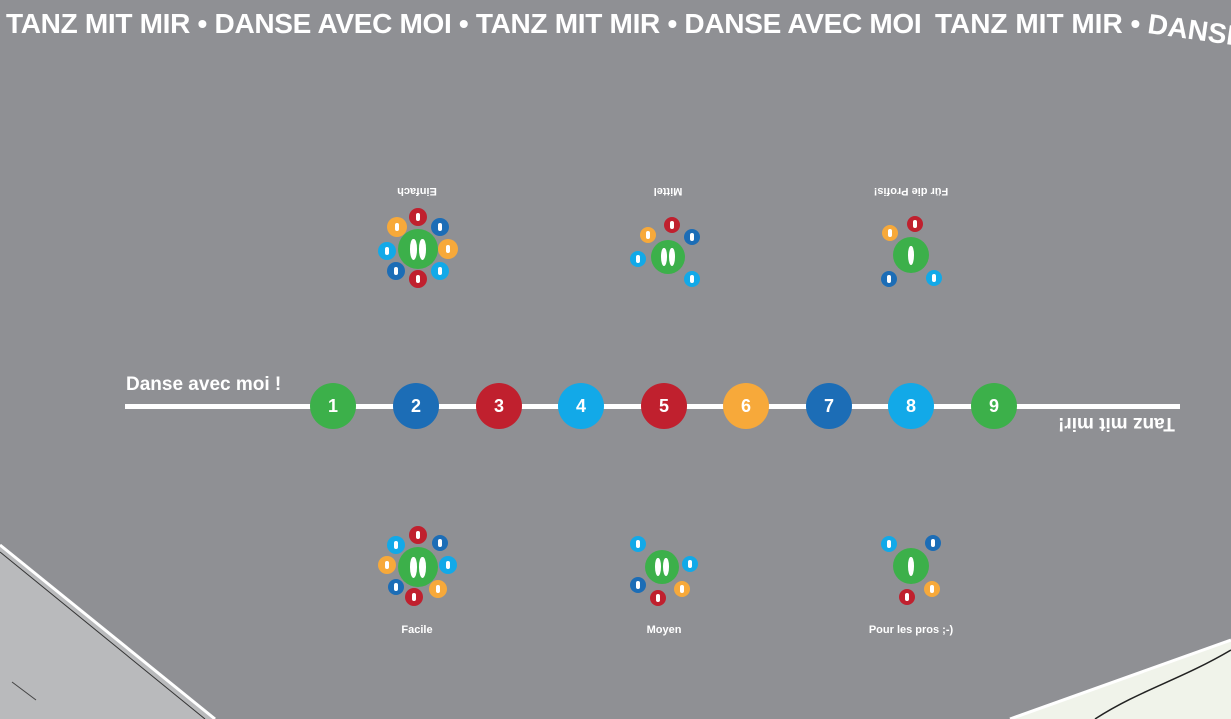  What do you see at coordinates (668, 191) in the screenshot?
I see `level-caption-top: Mittel` at bounding box center [668, 191].